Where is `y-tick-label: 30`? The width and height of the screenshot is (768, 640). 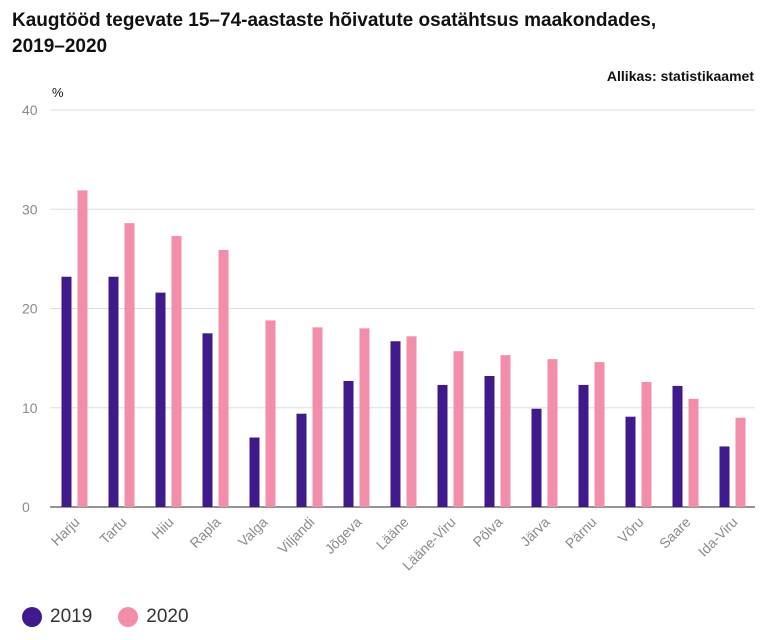 y-tick-label: 30 is located at coordinates (30, 209).